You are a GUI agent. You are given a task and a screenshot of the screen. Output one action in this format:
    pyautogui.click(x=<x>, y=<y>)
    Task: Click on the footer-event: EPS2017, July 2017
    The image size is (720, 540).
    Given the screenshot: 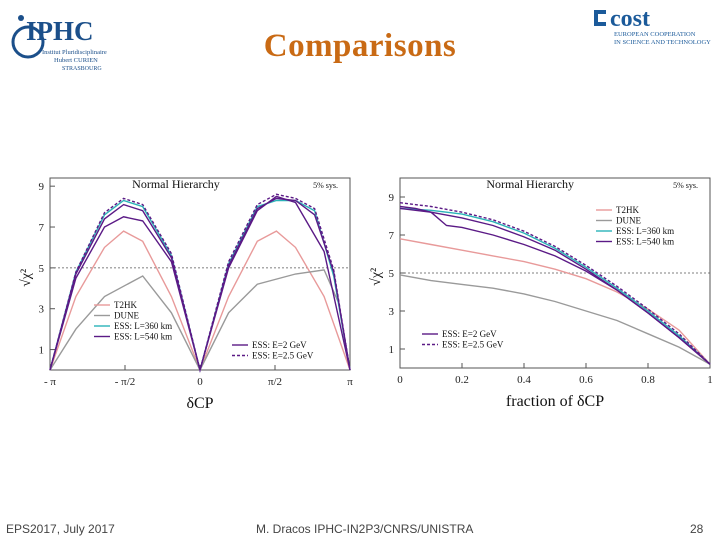 What is the action you would take?
    pyautogui.click(x=60, y=529)
    